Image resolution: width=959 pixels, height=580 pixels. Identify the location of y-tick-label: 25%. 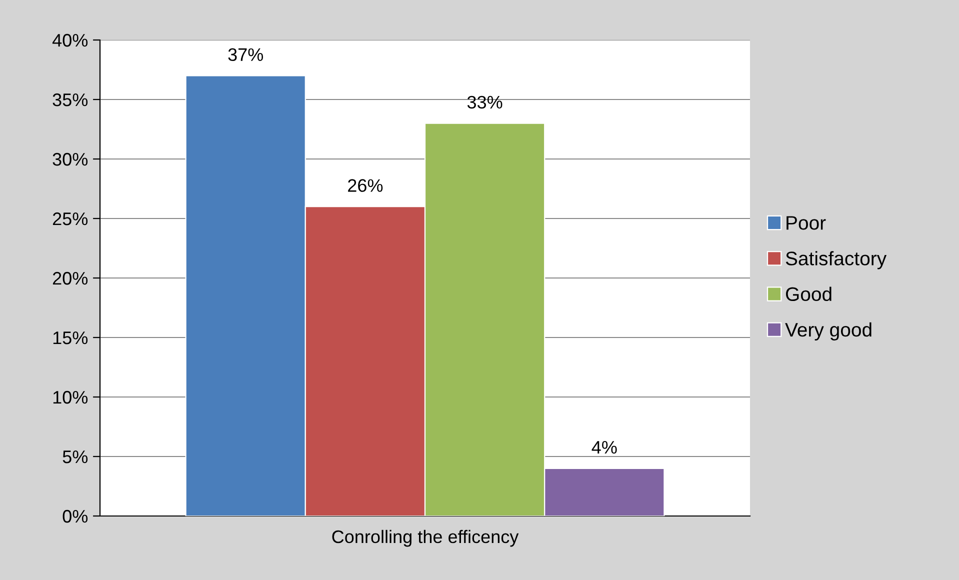
(70, 219).